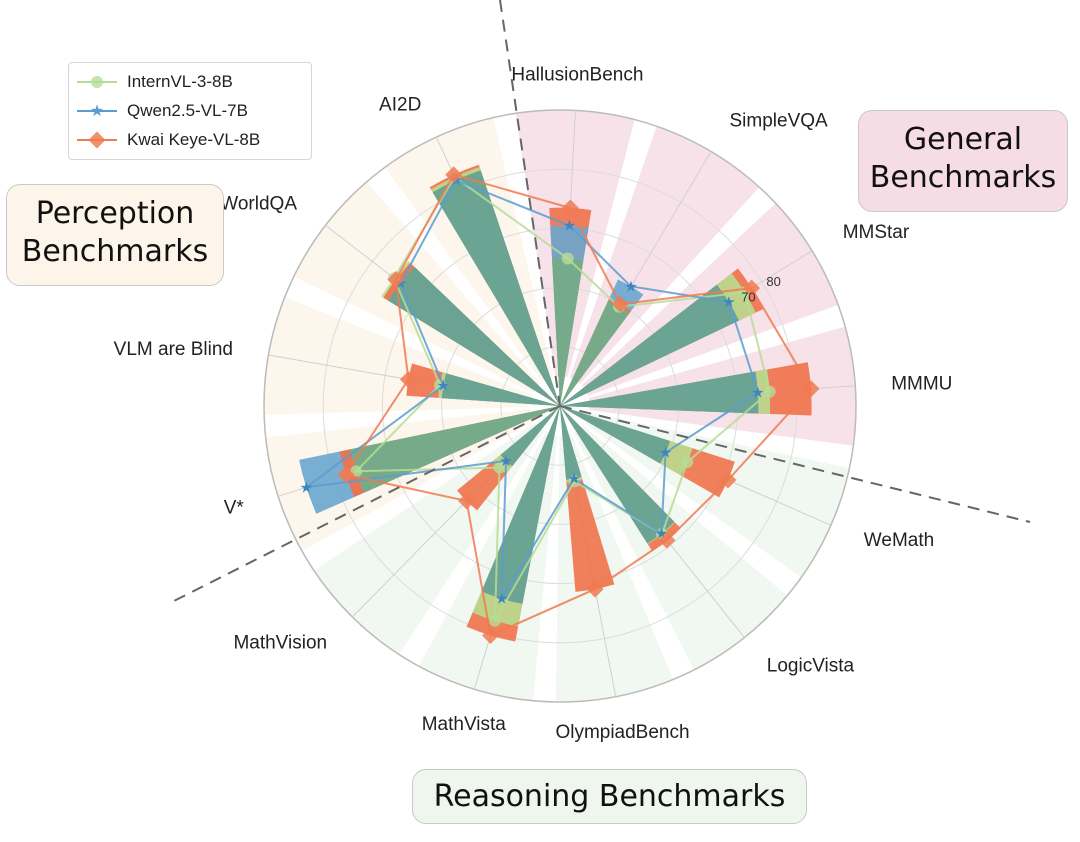 The height and width of the screenshot is (842, 1080). I want to click on axis-label: SimpleVQA, so click(779, 121).